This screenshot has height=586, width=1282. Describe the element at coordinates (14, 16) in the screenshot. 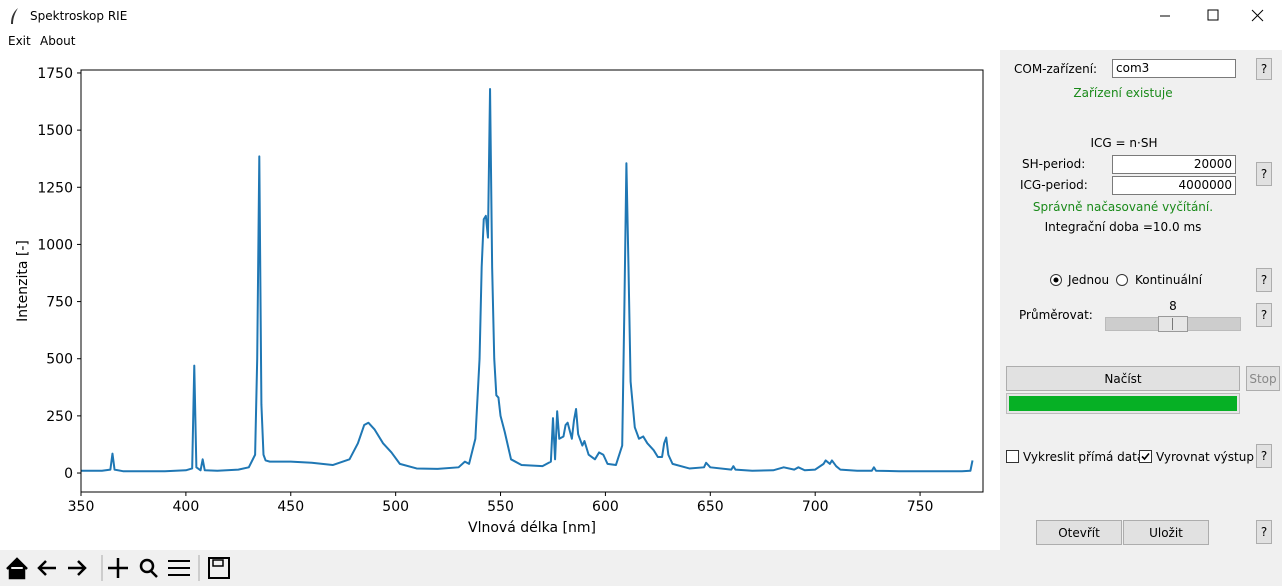

I see `app-icon` at that location.